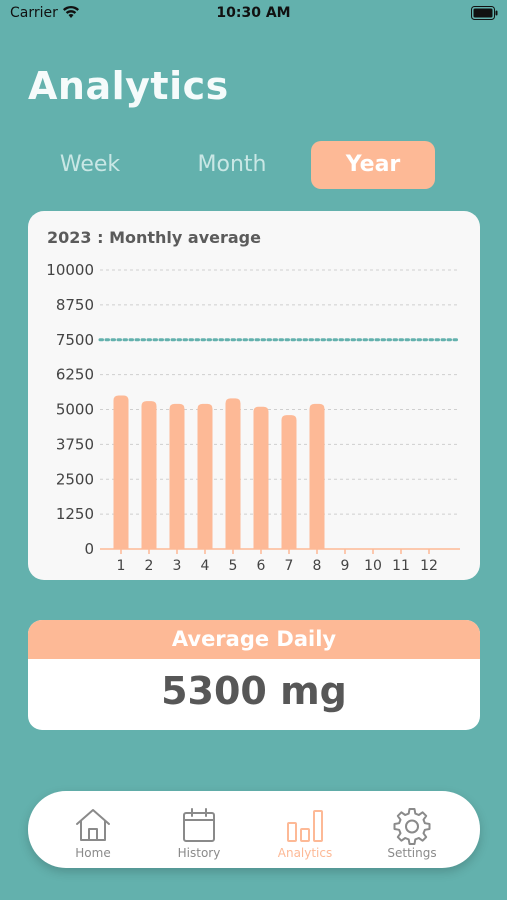 The height and width of the screenshot is (900, 507). I want to click on tab-bar-analytics-label: Analytics, so click(305, 853).